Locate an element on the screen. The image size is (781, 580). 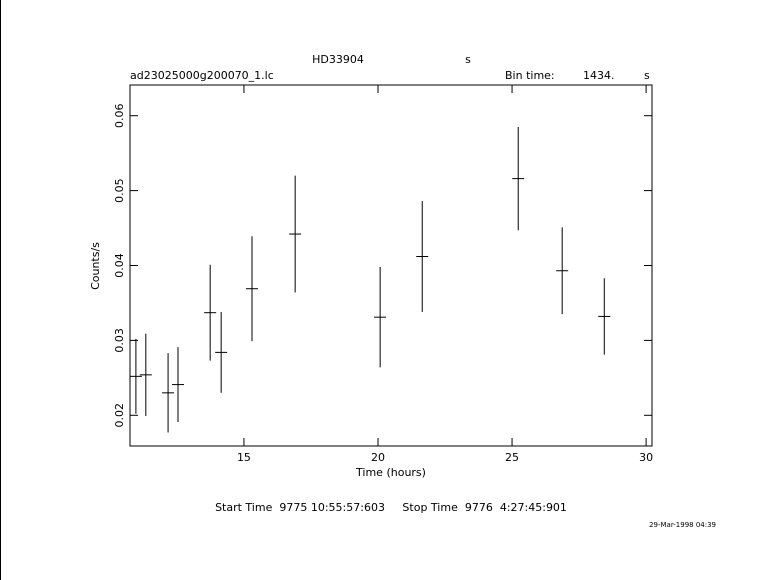
file-name: ad23025000g200070_1.lc is located at coordinates (202, 75).